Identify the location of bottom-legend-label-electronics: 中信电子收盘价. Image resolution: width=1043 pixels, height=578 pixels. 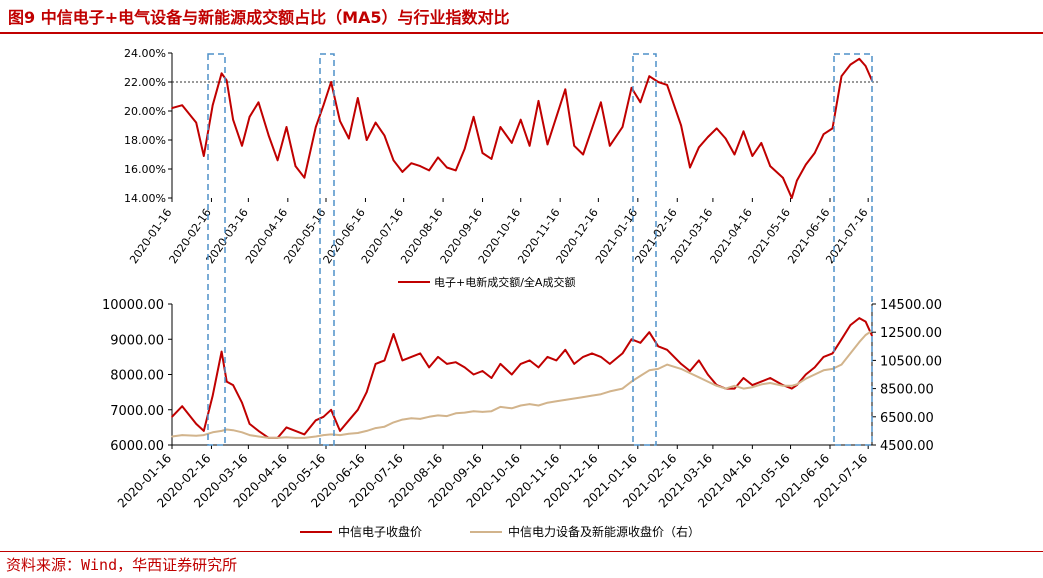
(380, 531).